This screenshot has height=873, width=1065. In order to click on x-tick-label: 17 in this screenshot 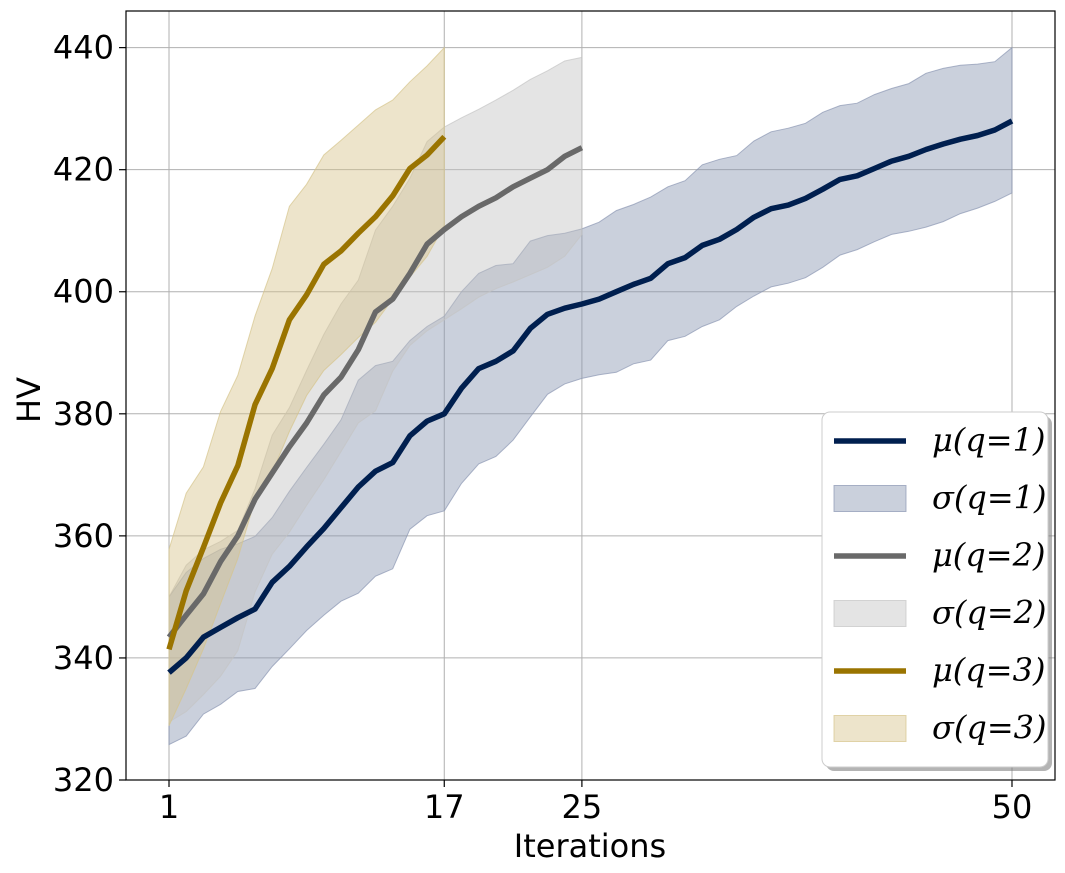, I will do `click(444, 807)`.